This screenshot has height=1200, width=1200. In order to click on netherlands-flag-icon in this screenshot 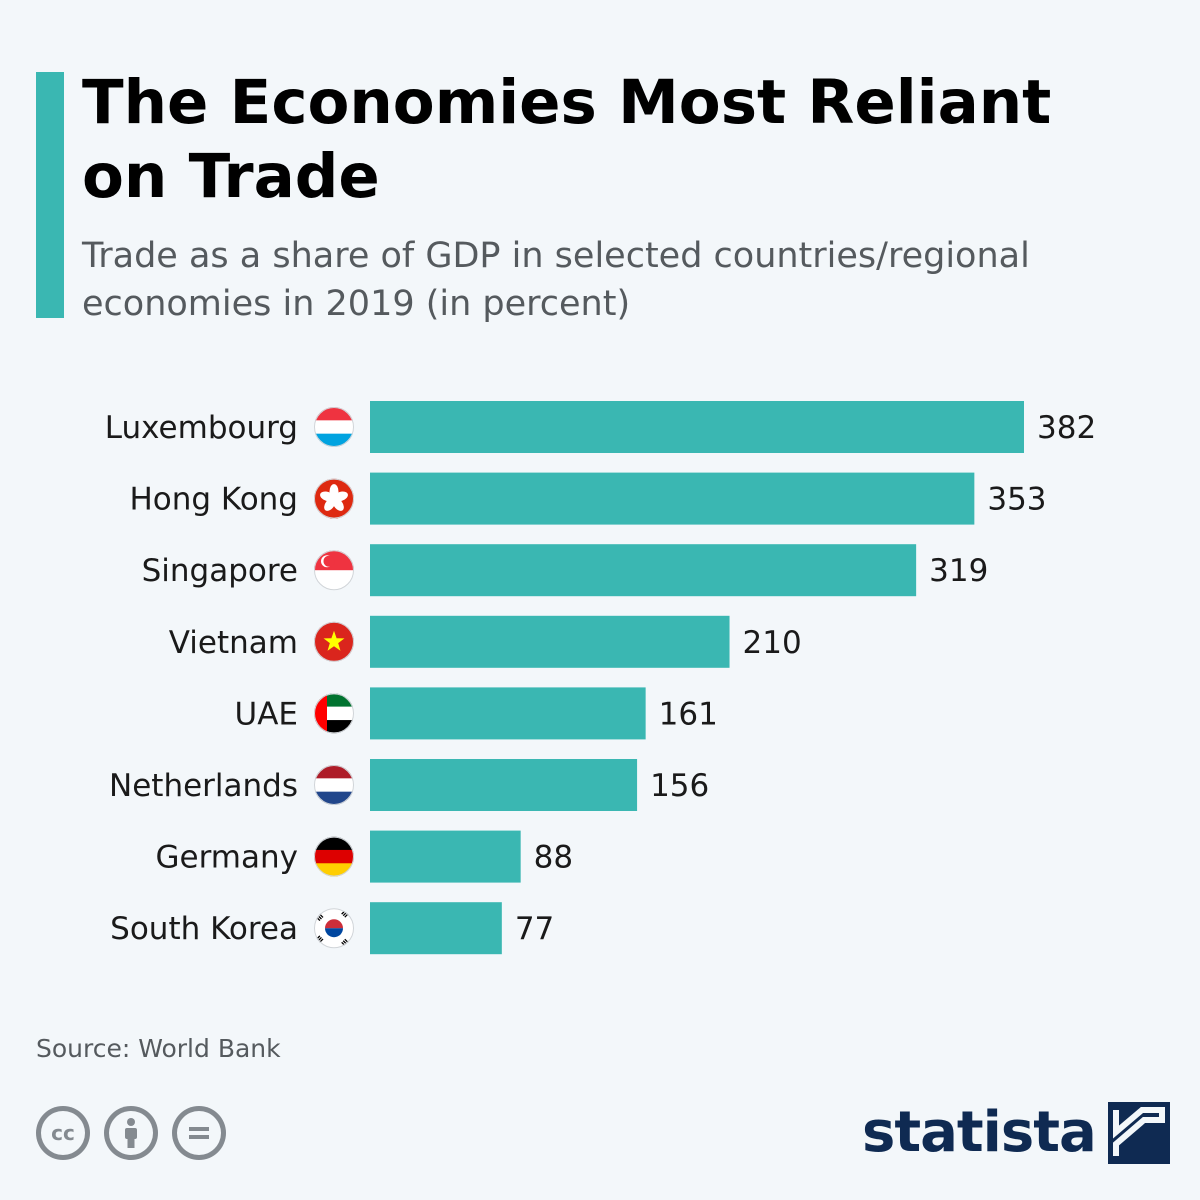, I will do `click(334, 785)`.